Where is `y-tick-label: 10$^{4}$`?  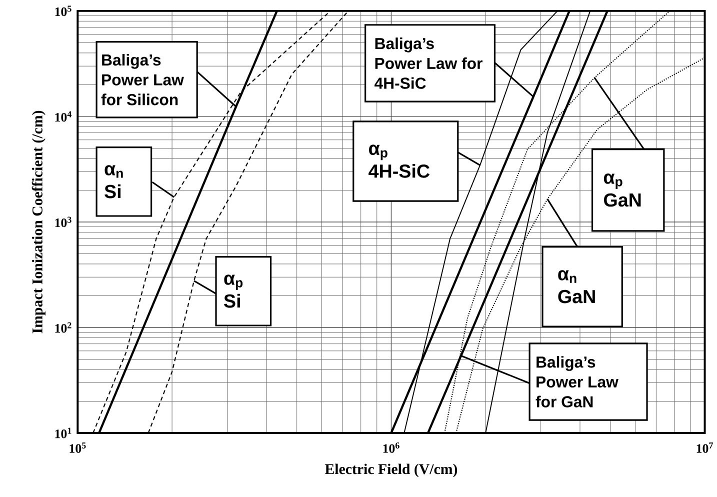 y-tick-label: 10$^{4}$ is located at coordinates (63, 116).